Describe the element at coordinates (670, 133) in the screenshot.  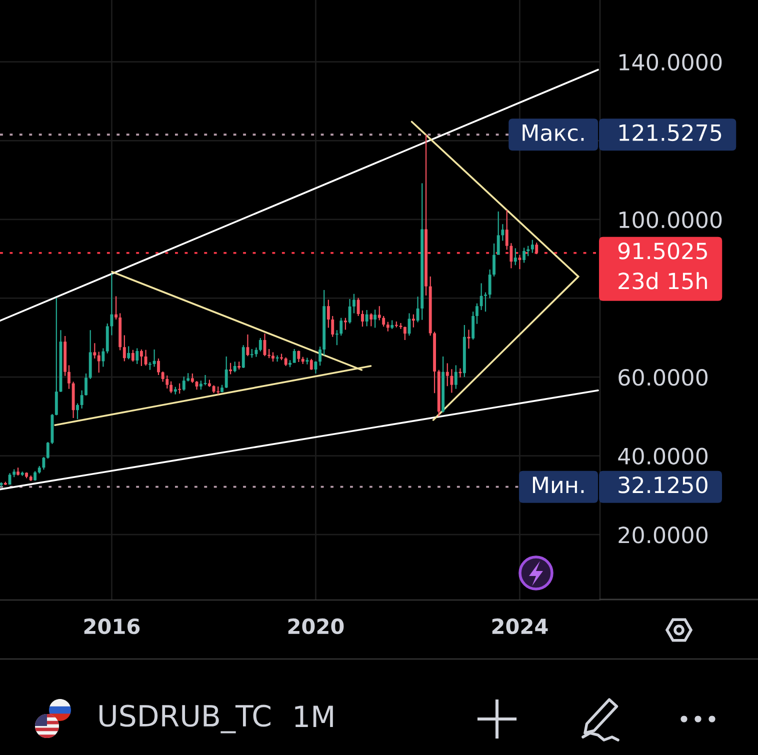
I see `text: 121.5275` at that location.